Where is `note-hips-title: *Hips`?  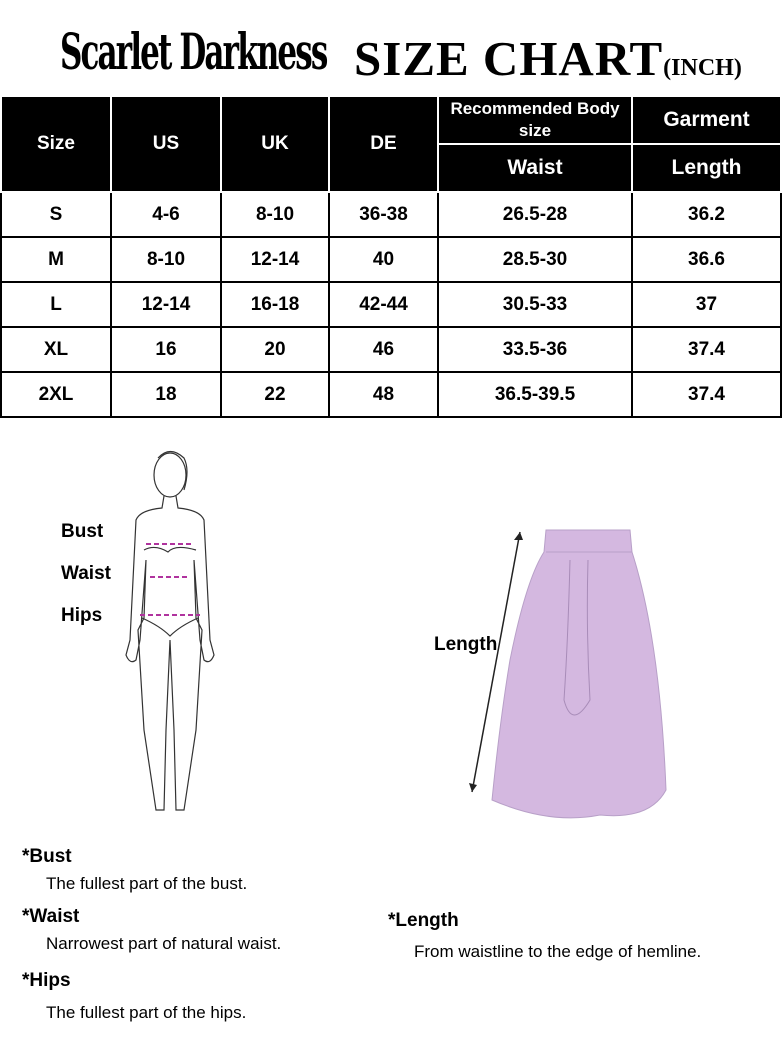 note-hips-title: *Hips is located at coordinates (46, 980).